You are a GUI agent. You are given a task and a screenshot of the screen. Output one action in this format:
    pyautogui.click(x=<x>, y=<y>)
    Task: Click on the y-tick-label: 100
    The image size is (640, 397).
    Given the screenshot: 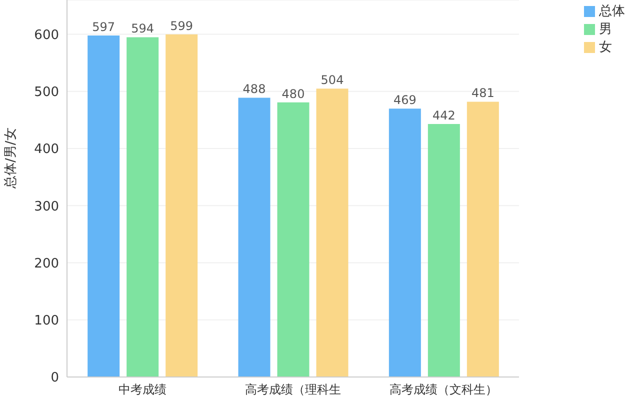 What is the action you would take?
    pyautogui.click(x=46, y=320)
    